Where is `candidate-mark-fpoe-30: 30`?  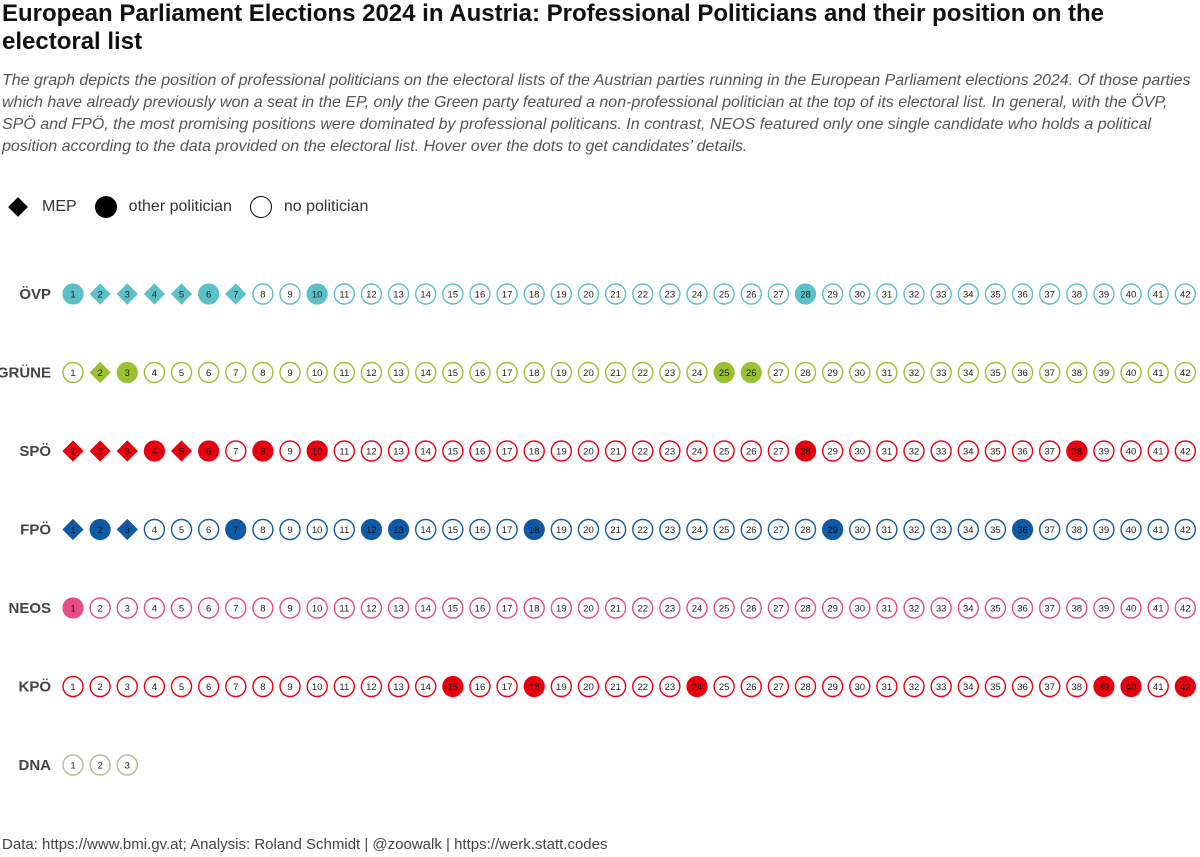 candidate-mark-fpoe-30: 30 is located at coordinates (860, 529).